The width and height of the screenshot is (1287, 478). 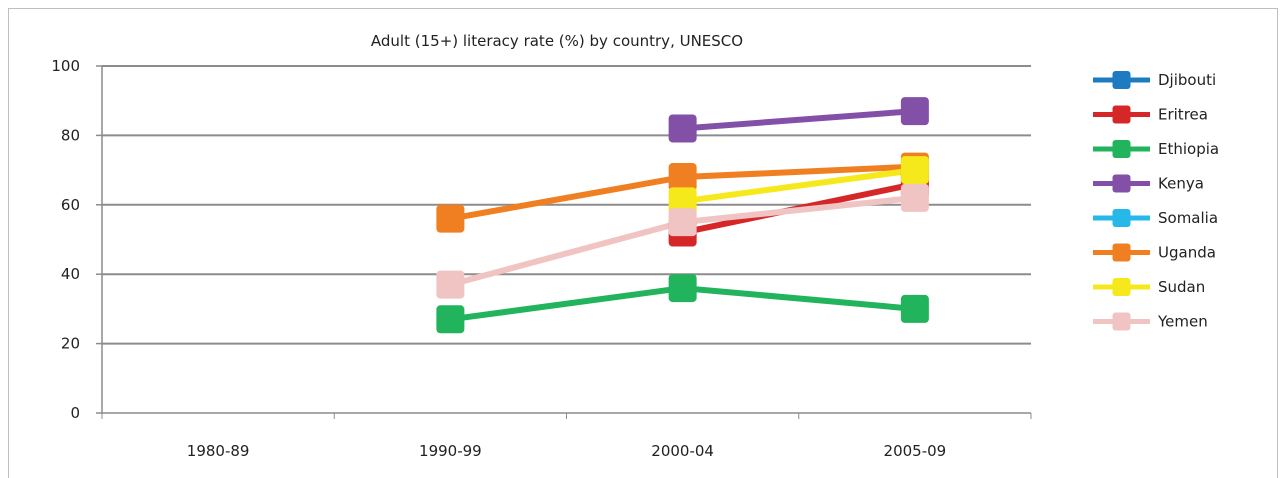 I want to click on y-tick-label: 40, so click(x=70, y=274).